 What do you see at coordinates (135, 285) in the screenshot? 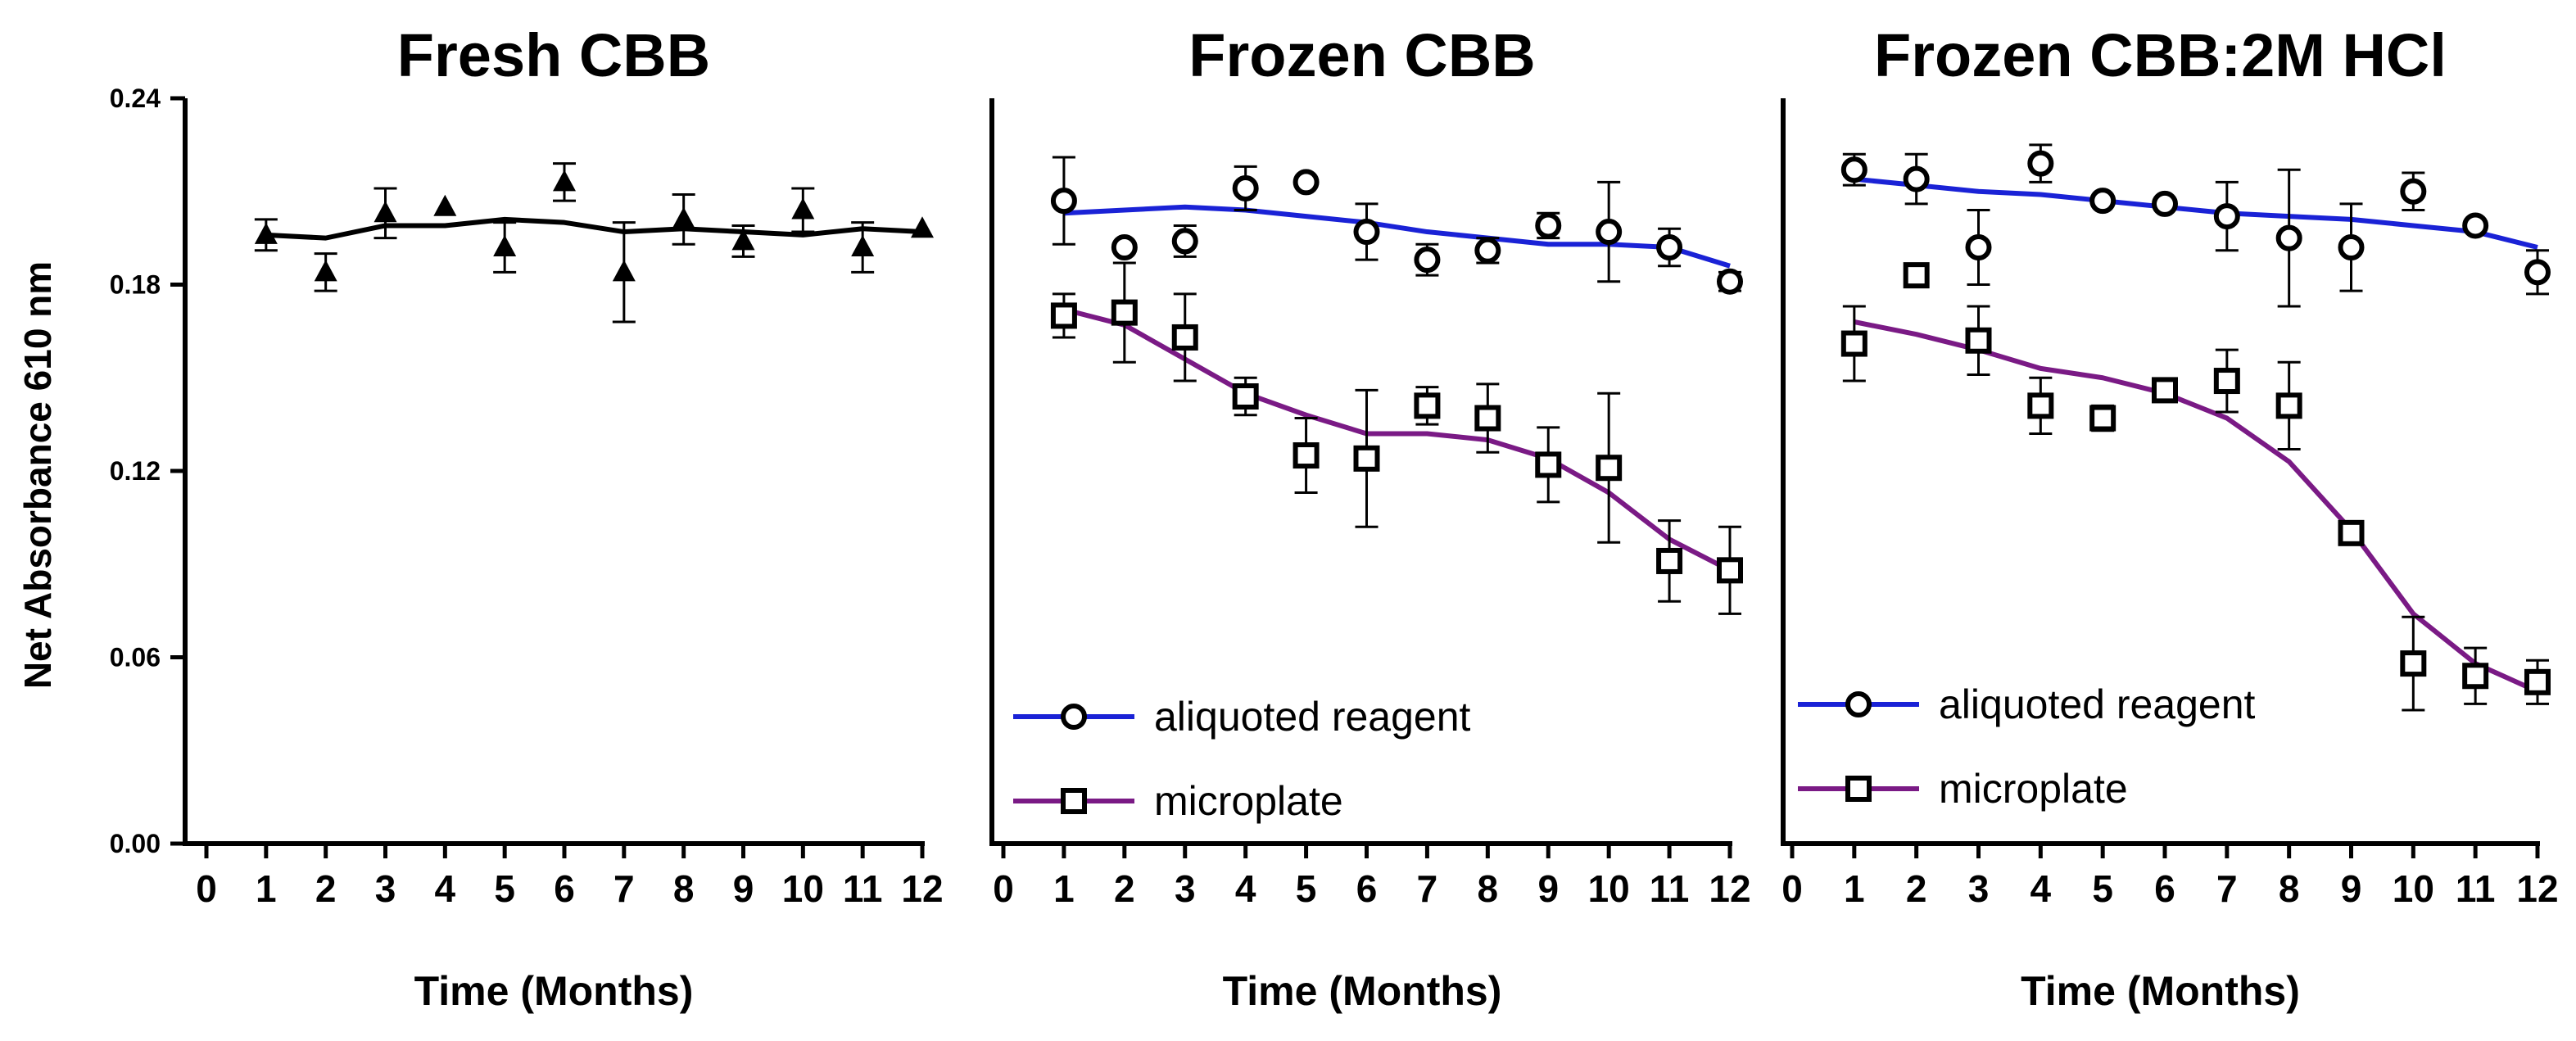
I see `y-tick-label: 0.18` at bounding box center [135, 285].